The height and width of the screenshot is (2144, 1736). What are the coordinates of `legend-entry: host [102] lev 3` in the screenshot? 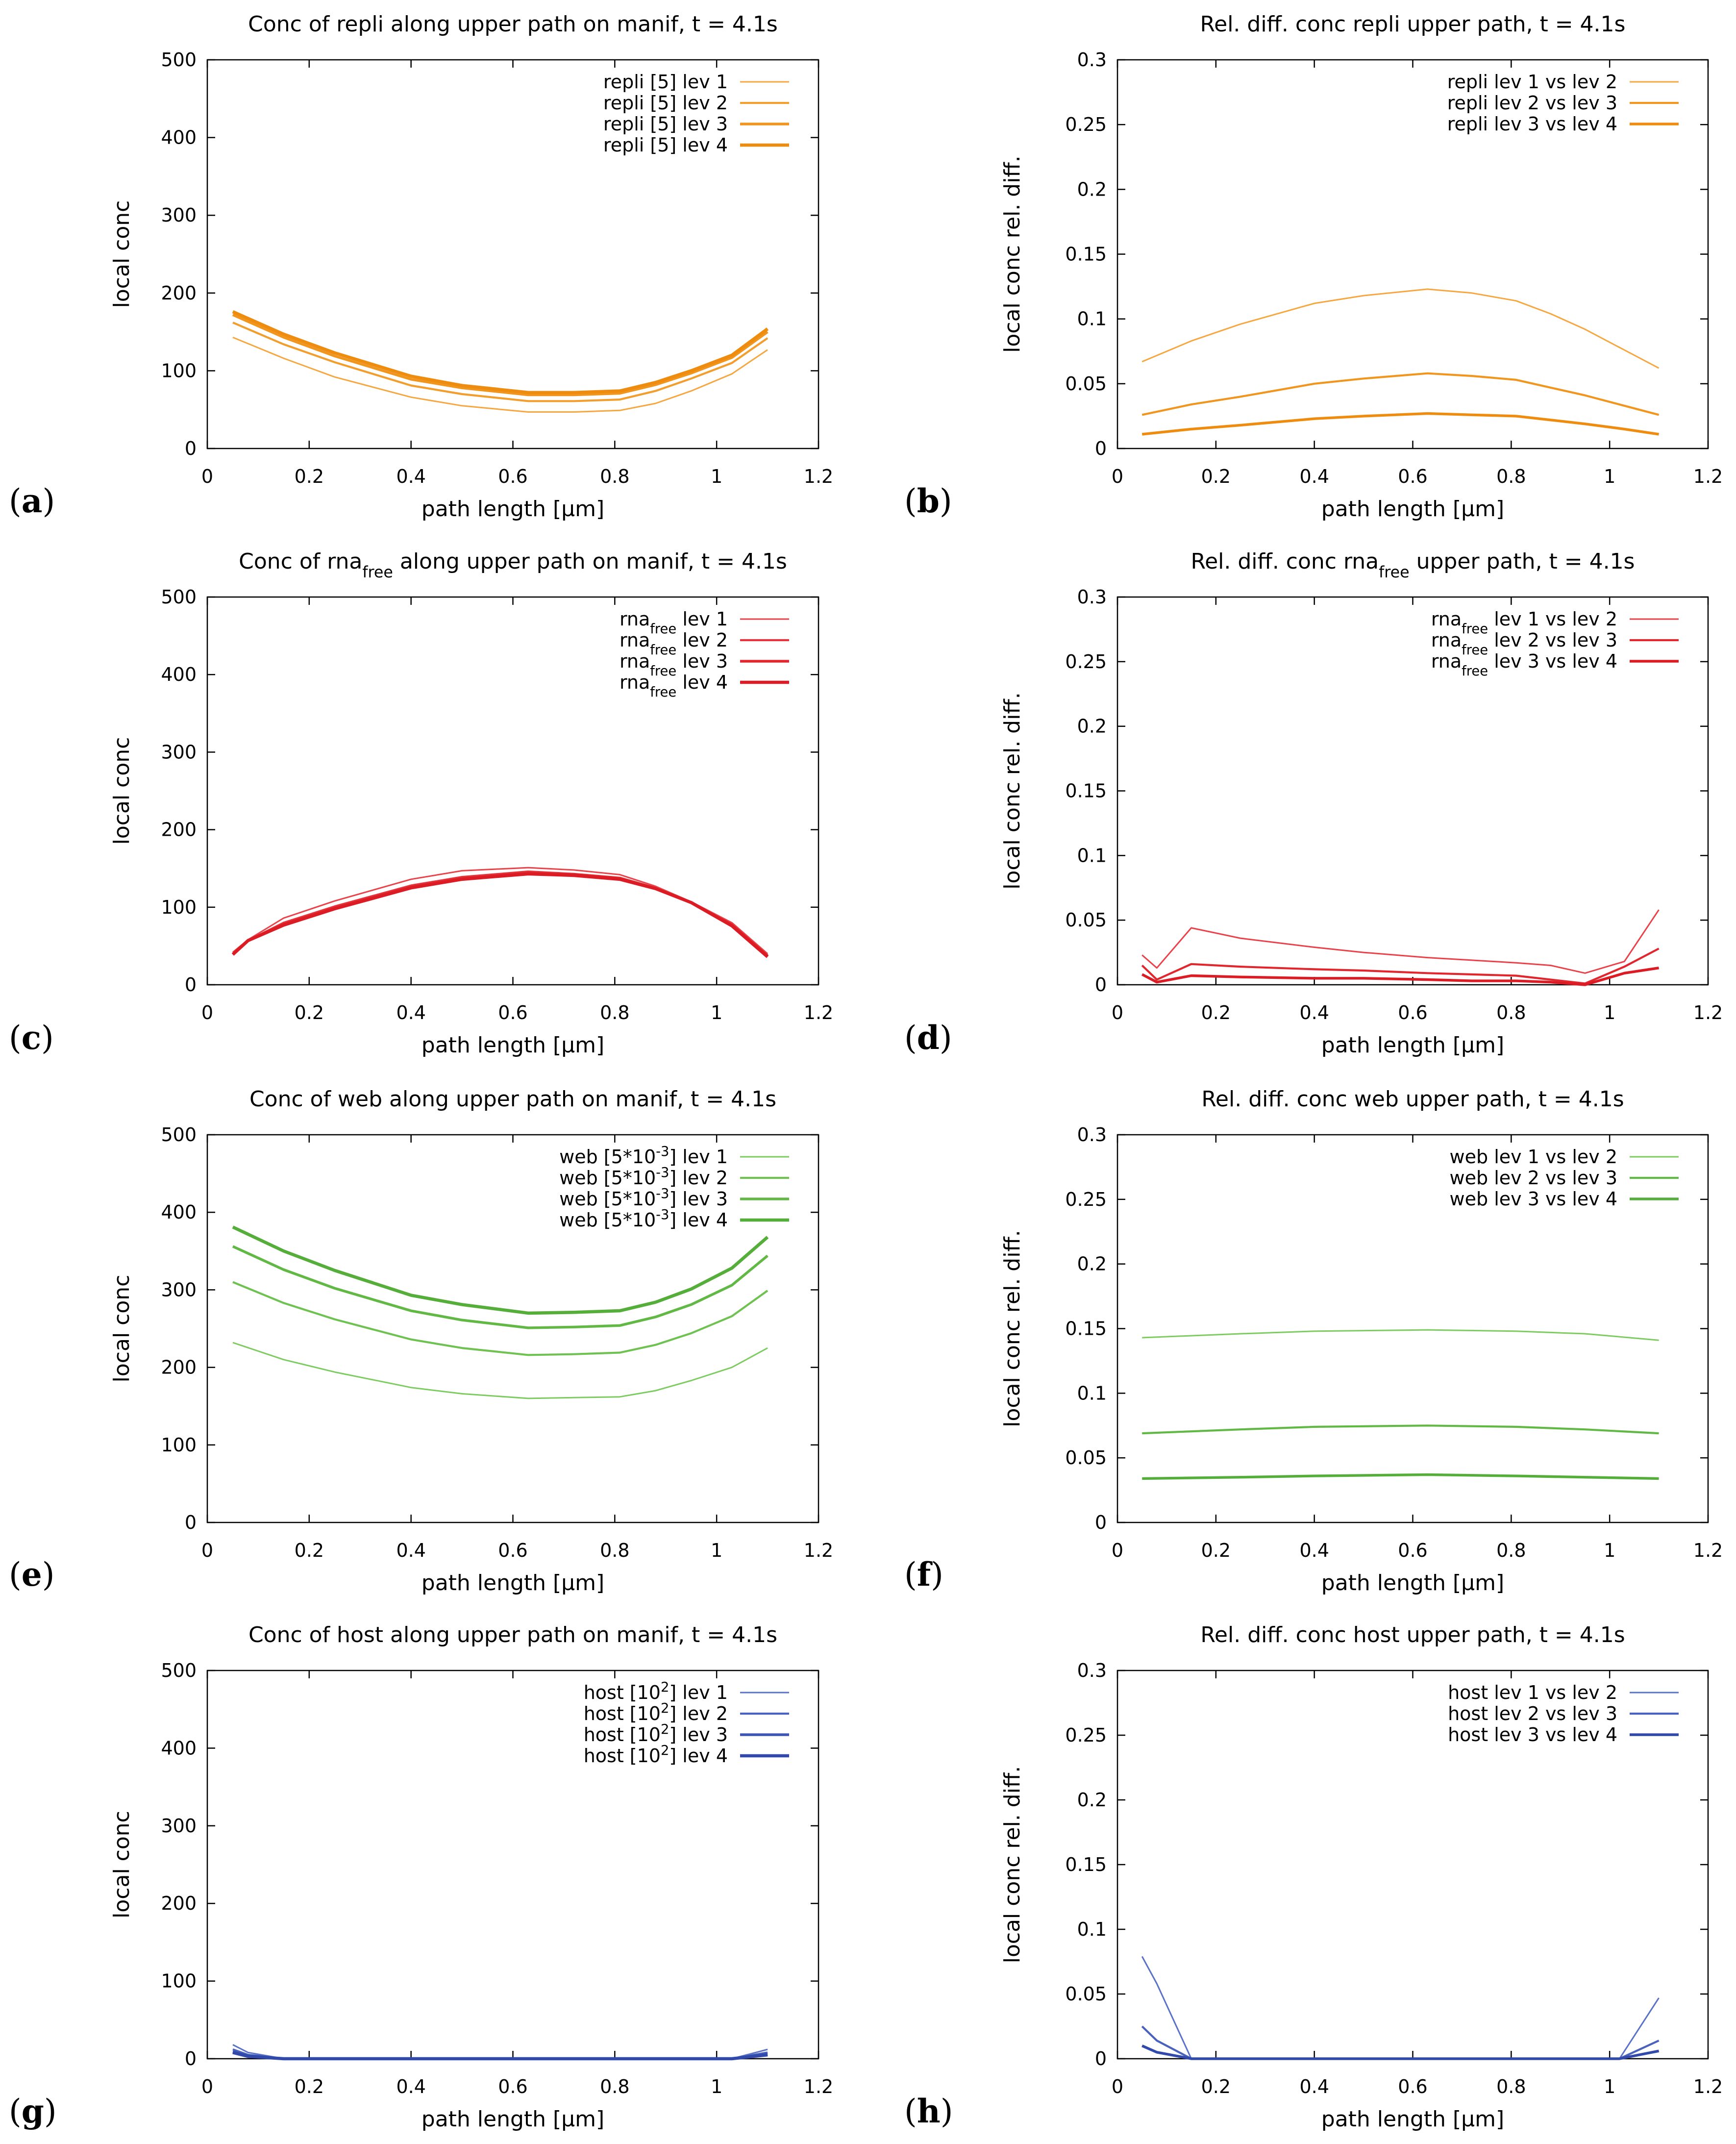 It's located at (656, 1734).